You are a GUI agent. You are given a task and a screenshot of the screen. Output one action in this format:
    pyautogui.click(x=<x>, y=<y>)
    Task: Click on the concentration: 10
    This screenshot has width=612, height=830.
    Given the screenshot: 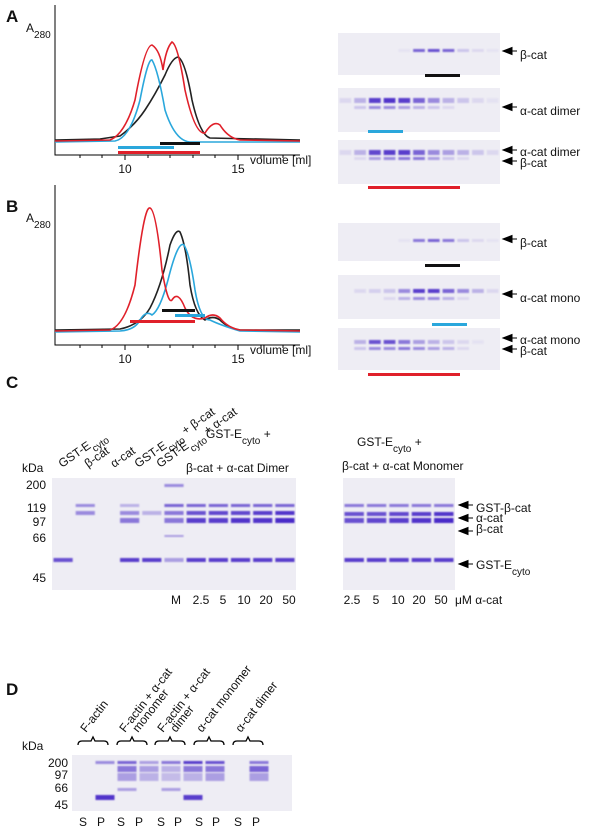 What is the action you would take?
    pyautogui.click(x=398, y=600)
    